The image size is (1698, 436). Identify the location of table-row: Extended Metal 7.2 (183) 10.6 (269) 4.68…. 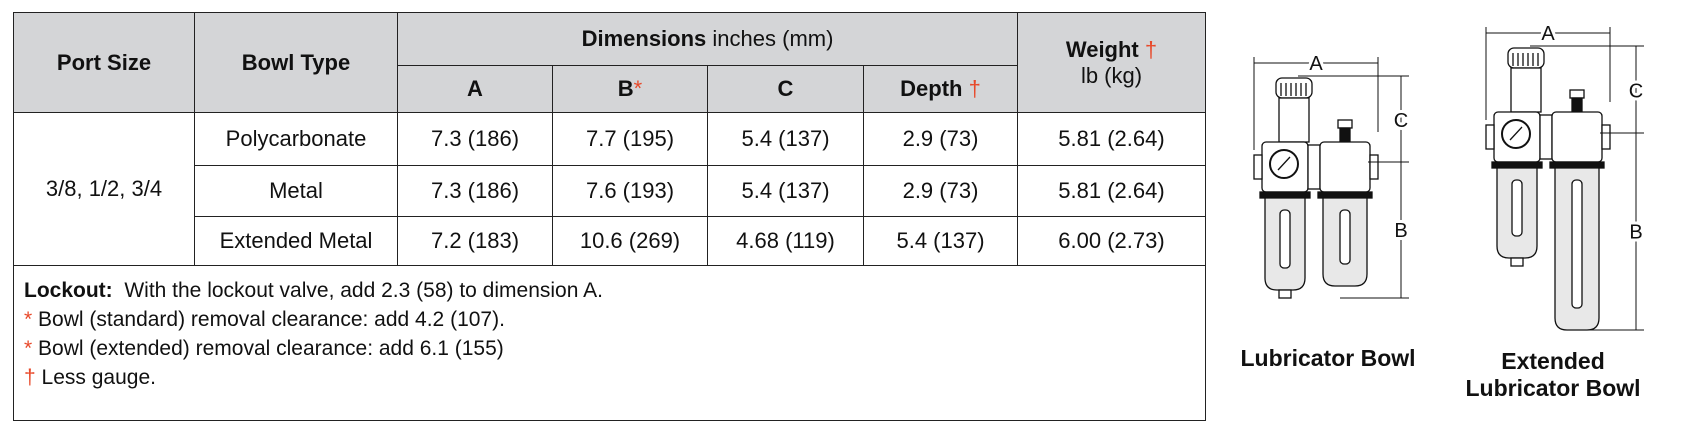
(610, 241).